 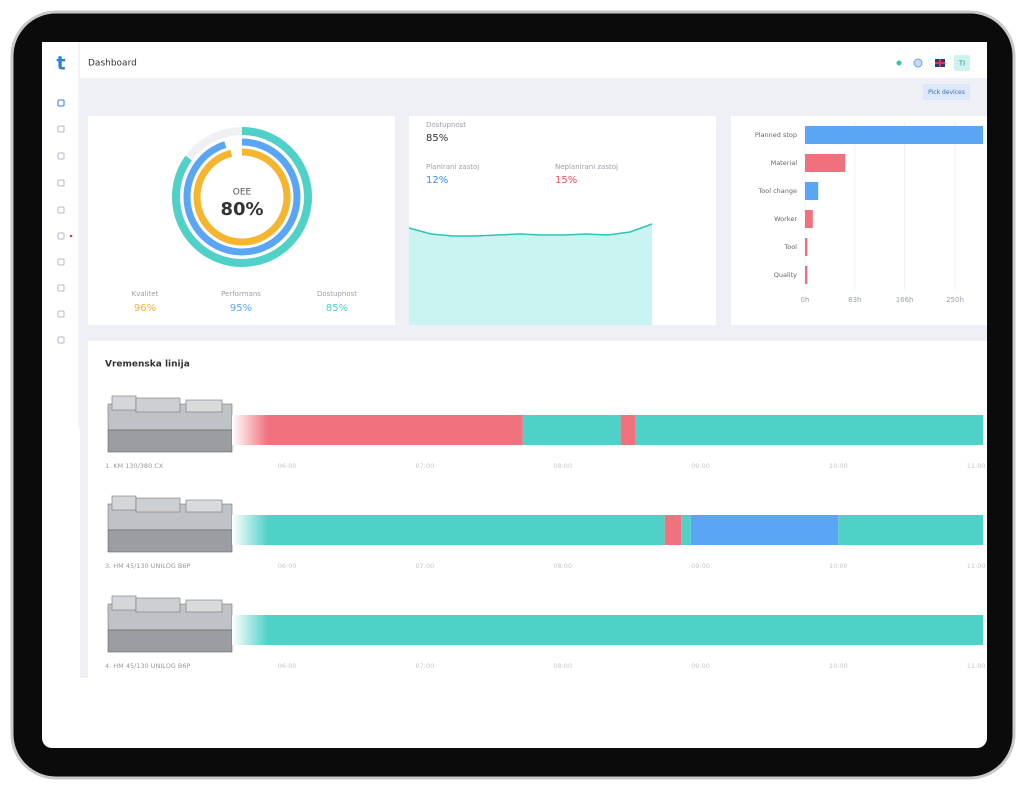 What do you see at coordinates (452, 167) in the screenshot?
I see `planned-label: Planirani zastoj` at bounding box center [452, 167].